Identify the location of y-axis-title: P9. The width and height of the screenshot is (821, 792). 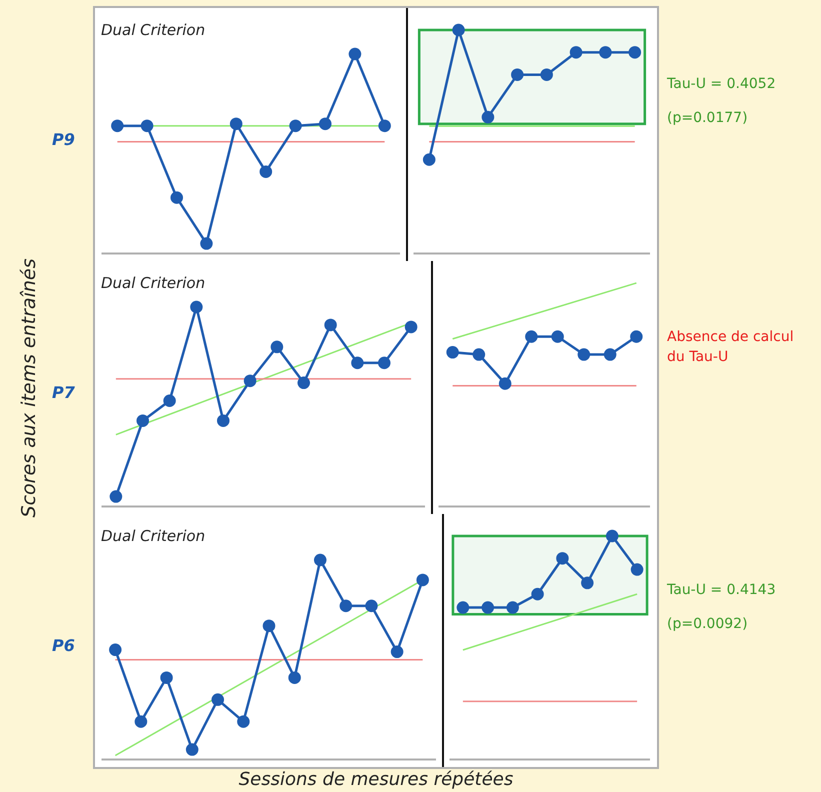
(63, 139).